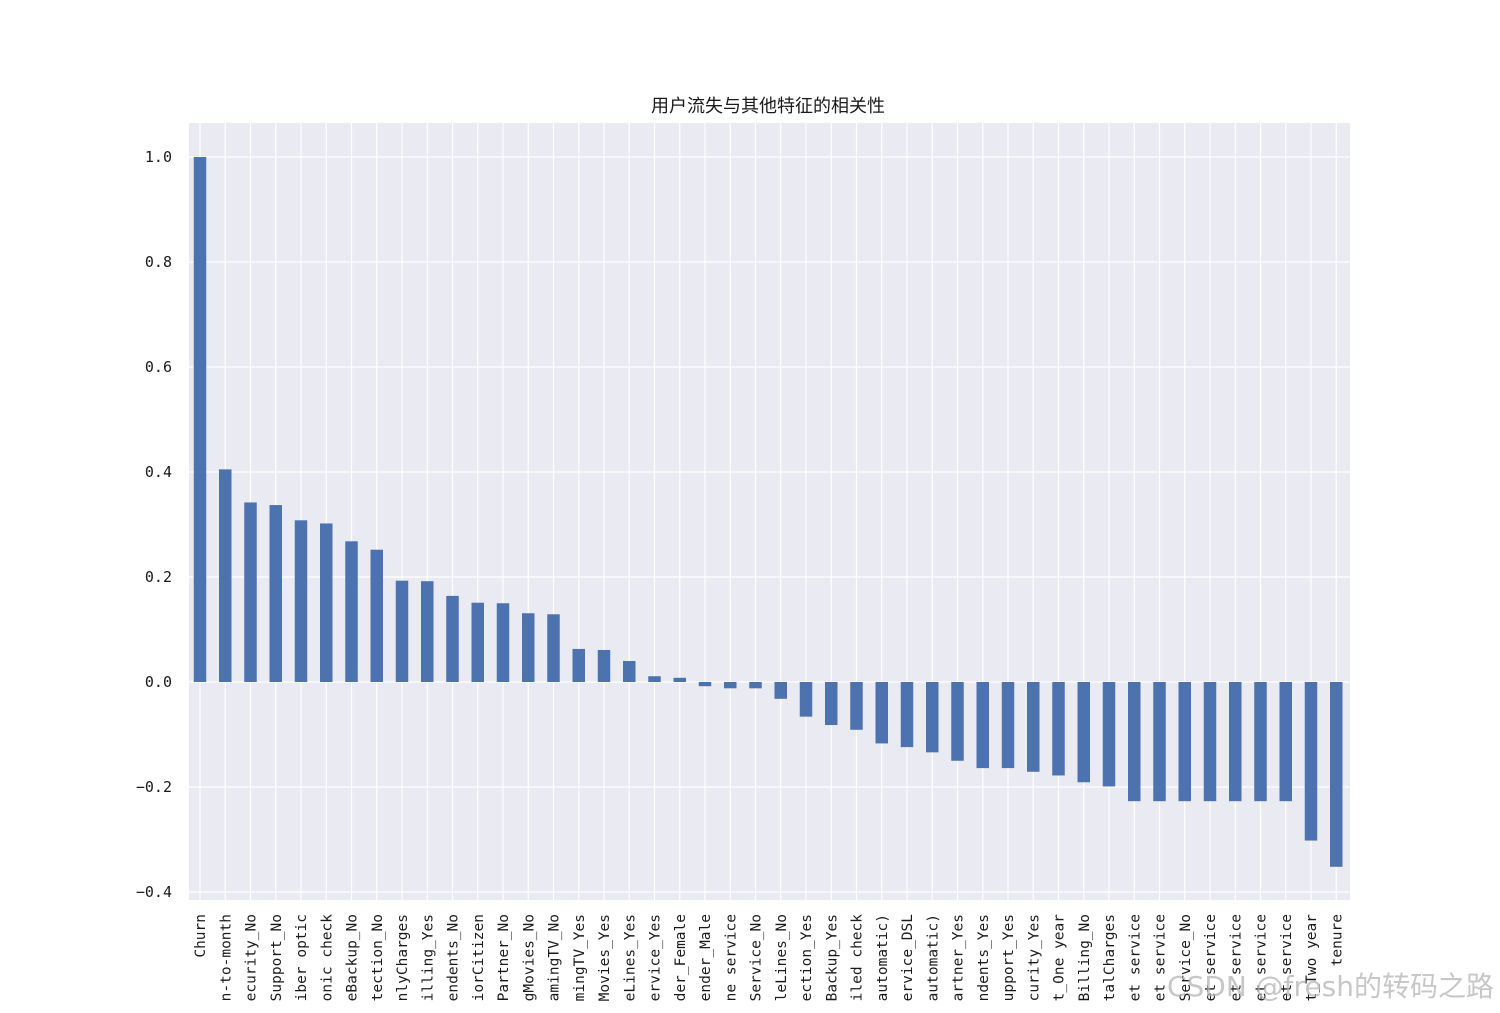  Describe the element at coordinates (158, 577) in the screenshot. I see `y-tick-label: 0.2` at that location.